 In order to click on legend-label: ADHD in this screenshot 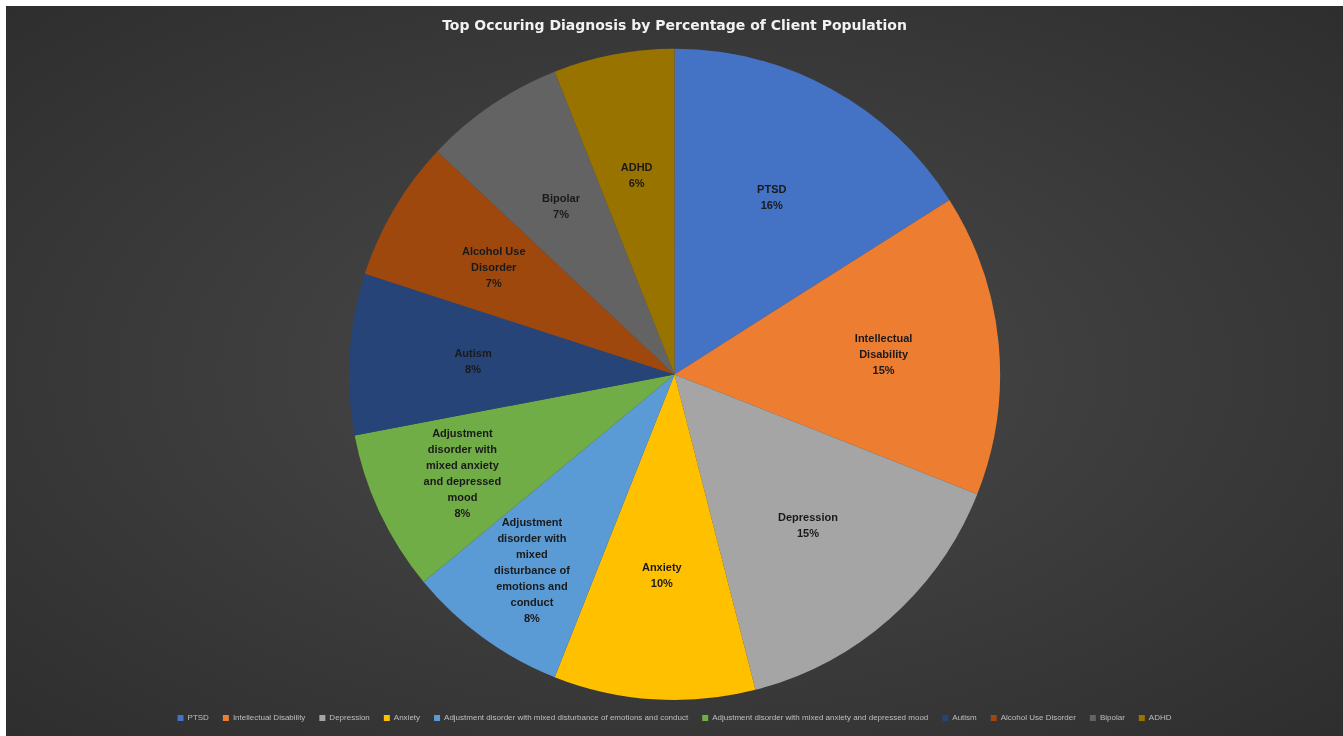, I will do `click(1160, 718)`.